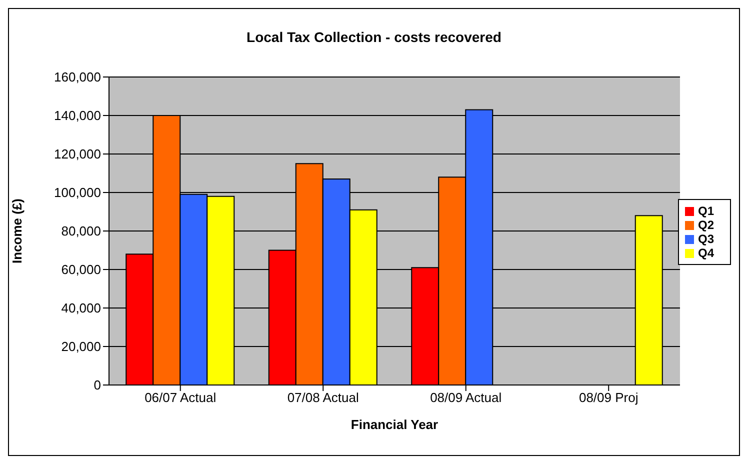  Describe the element at coordinates (81, 270) in the screenshot. I see `y-tick-label: 60,000` at that location.